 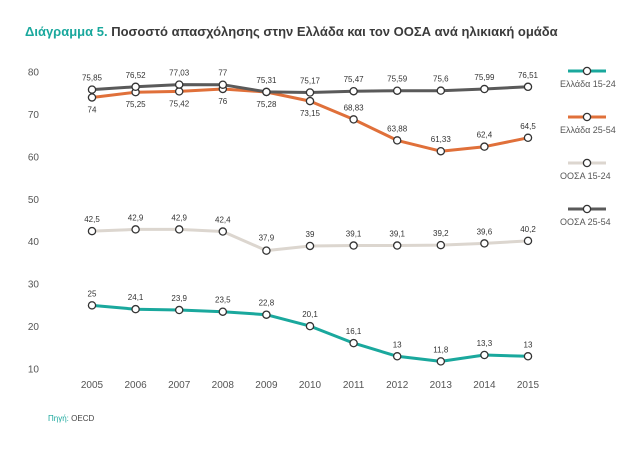 What do you see at coordinates (266, 104) in the screenshot?
I see `data-label: 75,28` at bounding box center [266, 104].